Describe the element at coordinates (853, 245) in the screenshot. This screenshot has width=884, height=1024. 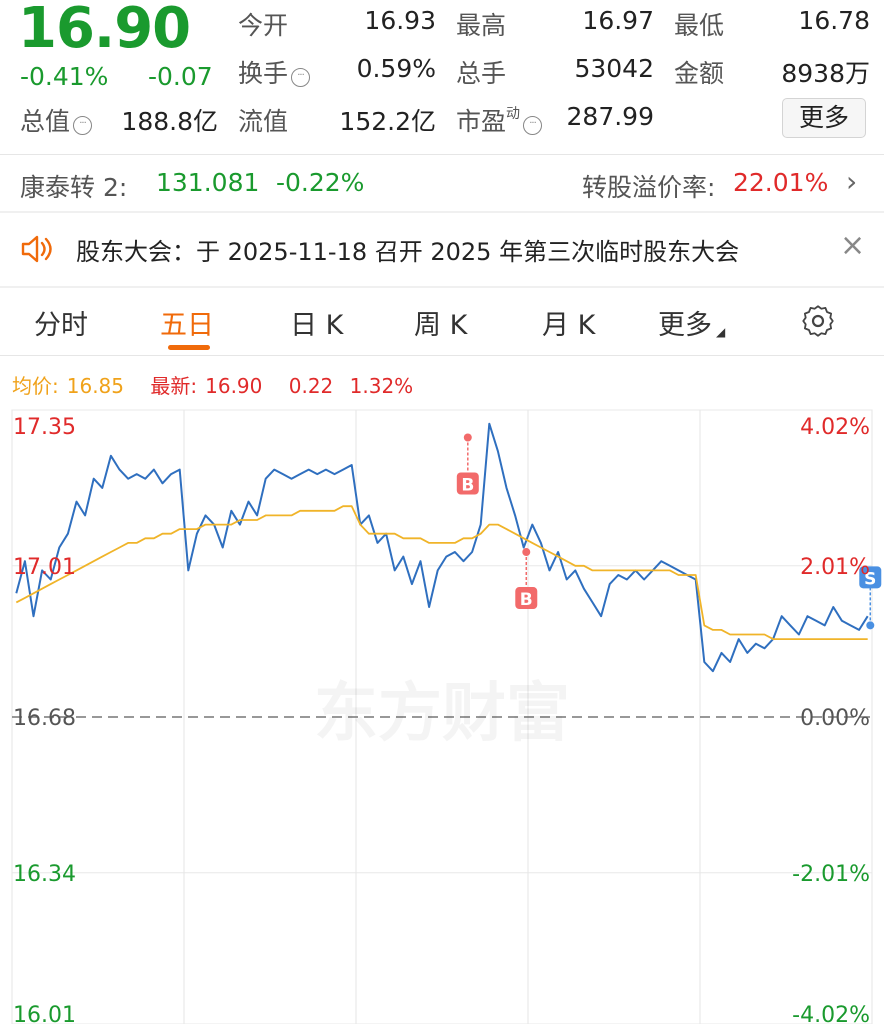
I see `close-icon: ×` at that location.